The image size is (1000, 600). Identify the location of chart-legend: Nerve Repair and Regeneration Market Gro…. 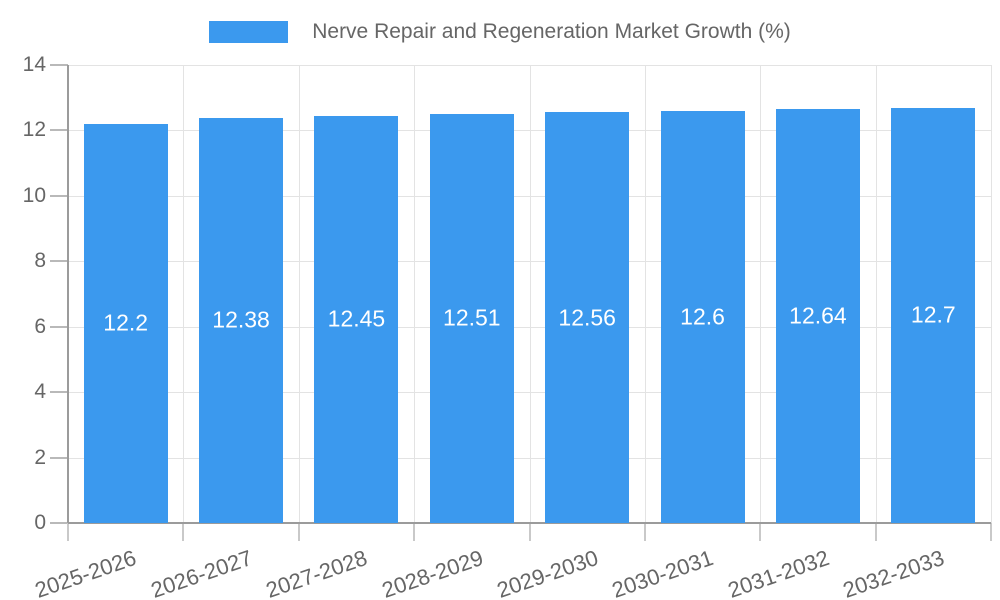
(500, 32).